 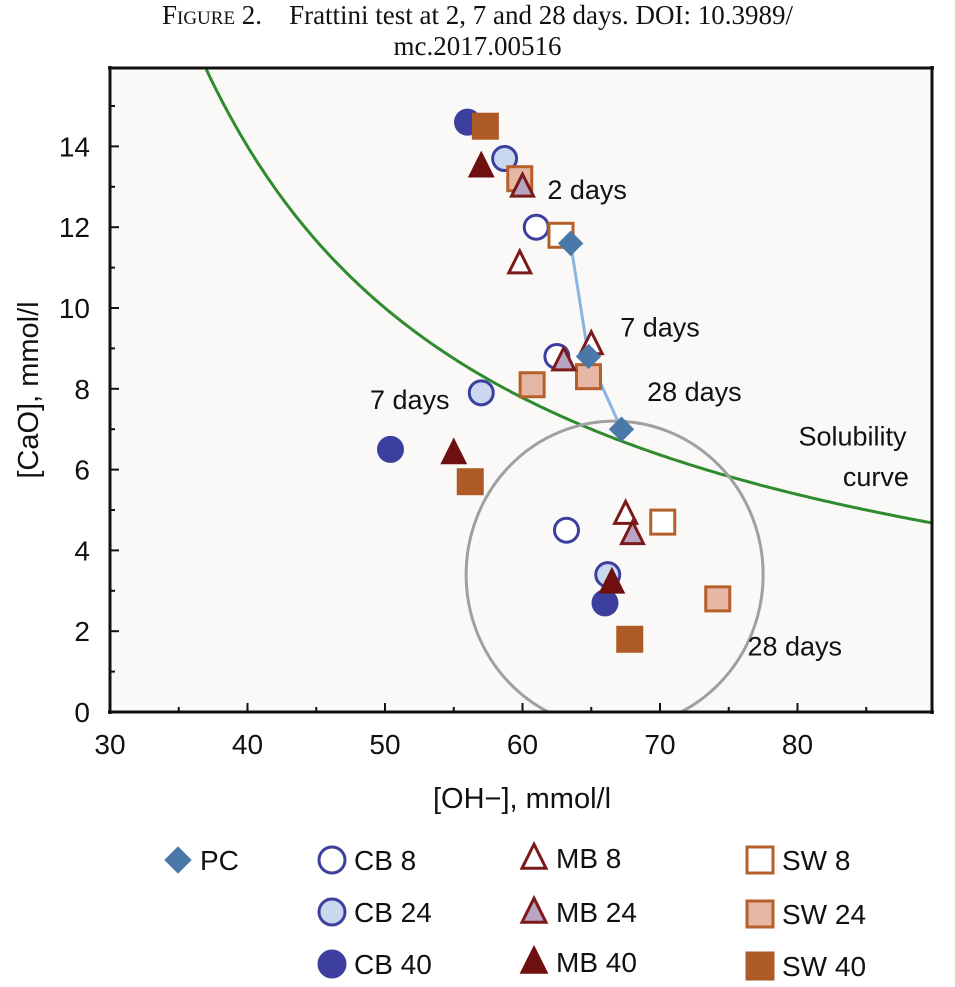 I want to click on figure-label: Figure 2., so click(x=212, y=15).